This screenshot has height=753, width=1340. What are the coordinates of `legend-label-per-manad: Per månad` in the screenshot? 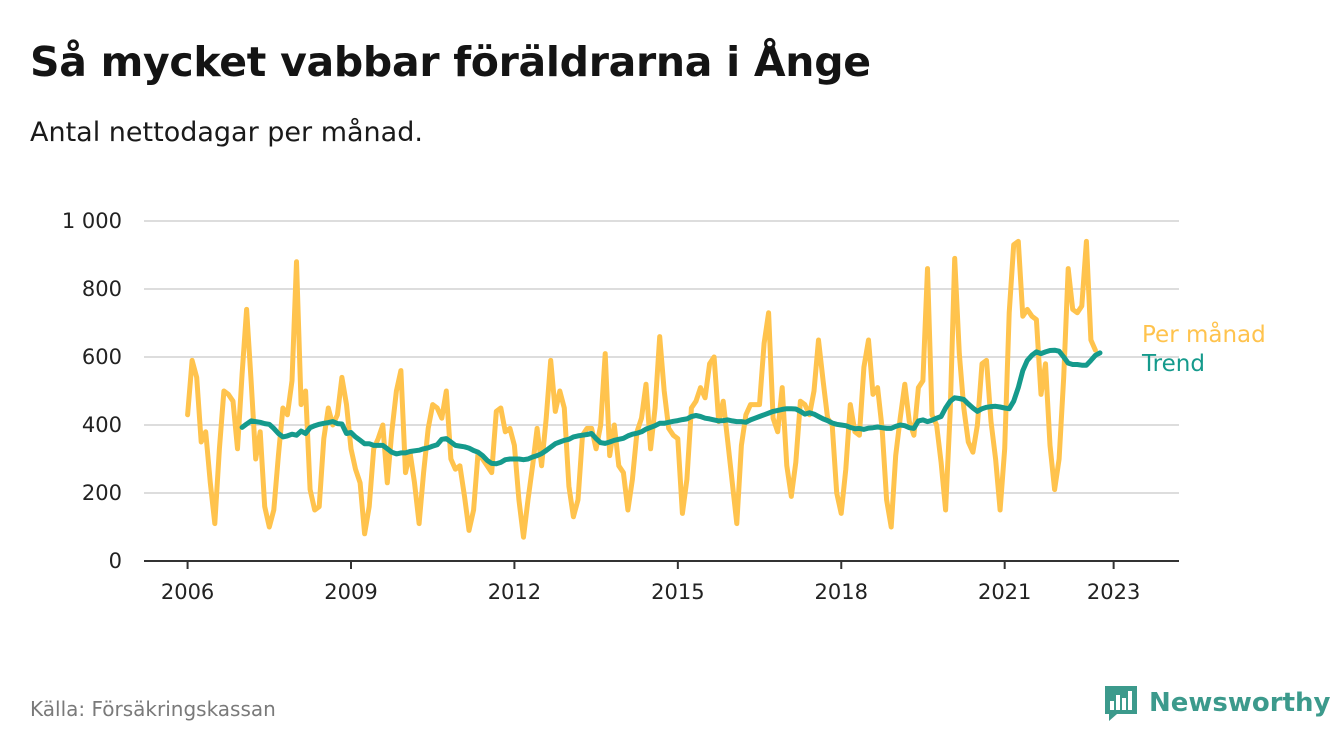 It's located at (1204, 334).